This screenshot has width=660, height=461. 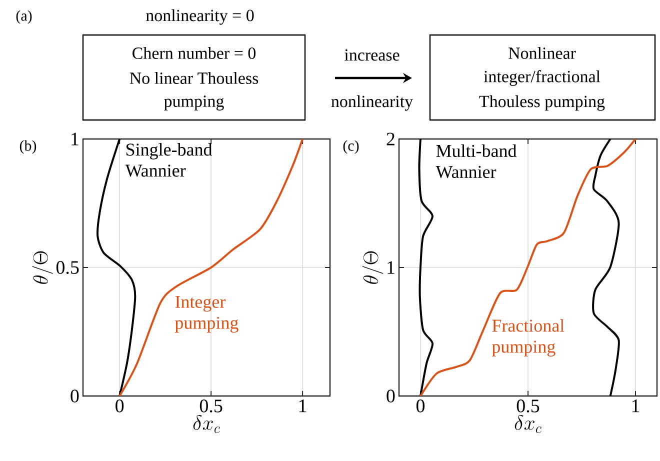 I want to click on y-tick-label: 0.5, so click(x=67, y=267).